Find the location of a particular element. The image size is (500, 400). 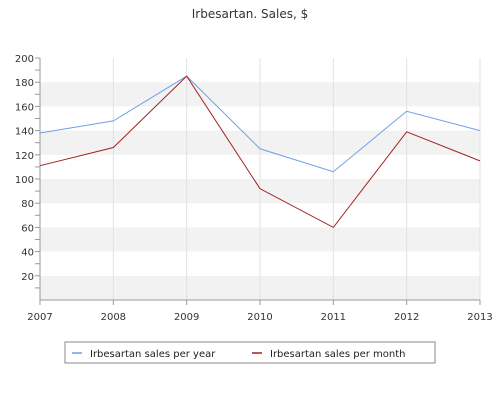

y-tick-label: 60 is located at coordinates (27, 228).